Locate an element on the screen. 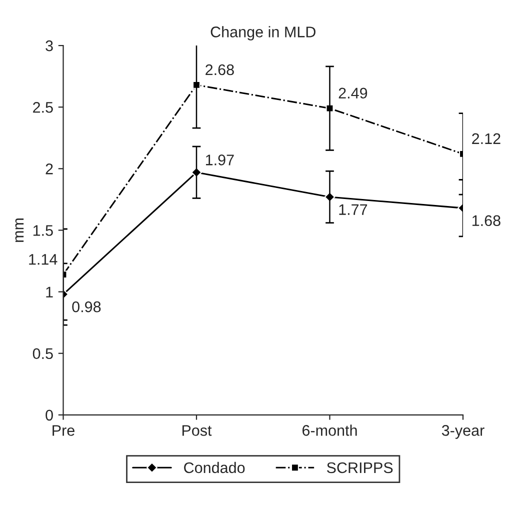 The width and height of the screenshot is (506, 506). data-label: 0.98 is located at coordinates (86, 306).